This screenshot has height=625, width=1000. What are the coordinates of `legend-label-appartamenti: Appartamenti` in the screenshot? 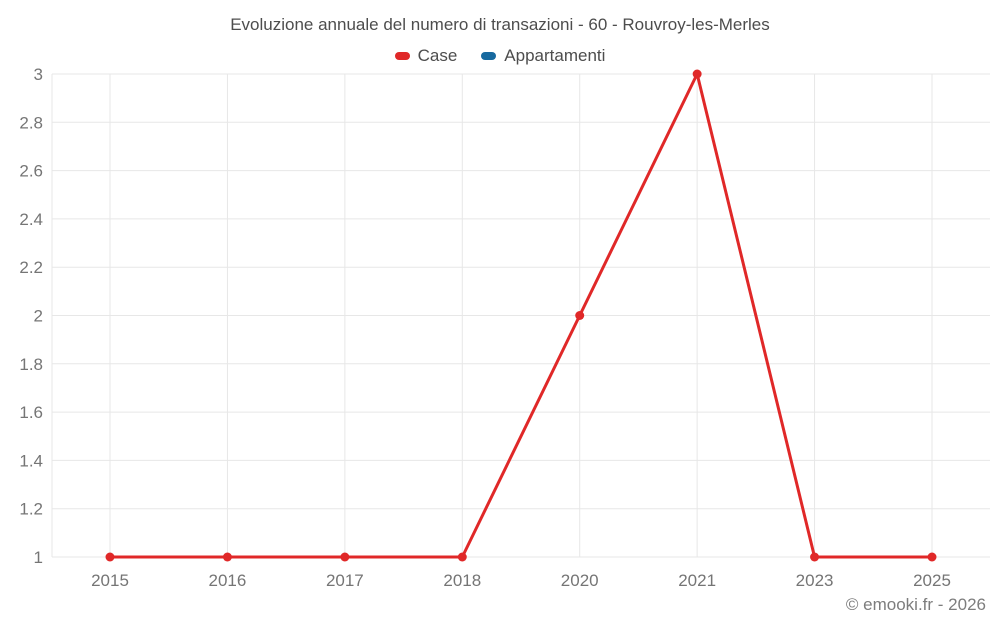 It's located at (555, 55).